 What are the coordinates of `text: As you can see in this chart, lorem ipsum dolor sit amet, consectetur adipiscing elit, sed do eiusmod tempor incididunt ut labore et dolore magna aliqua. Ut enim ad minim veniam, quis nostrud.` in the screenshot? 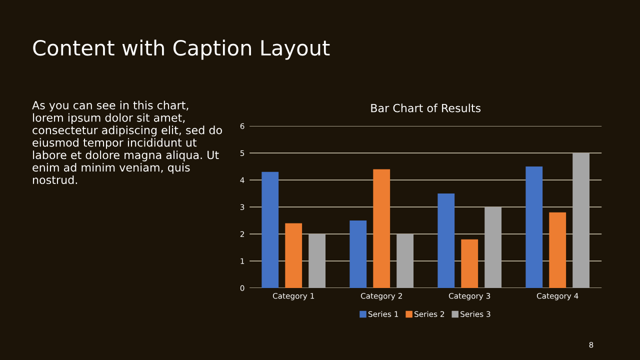 It's located at (127, 142).